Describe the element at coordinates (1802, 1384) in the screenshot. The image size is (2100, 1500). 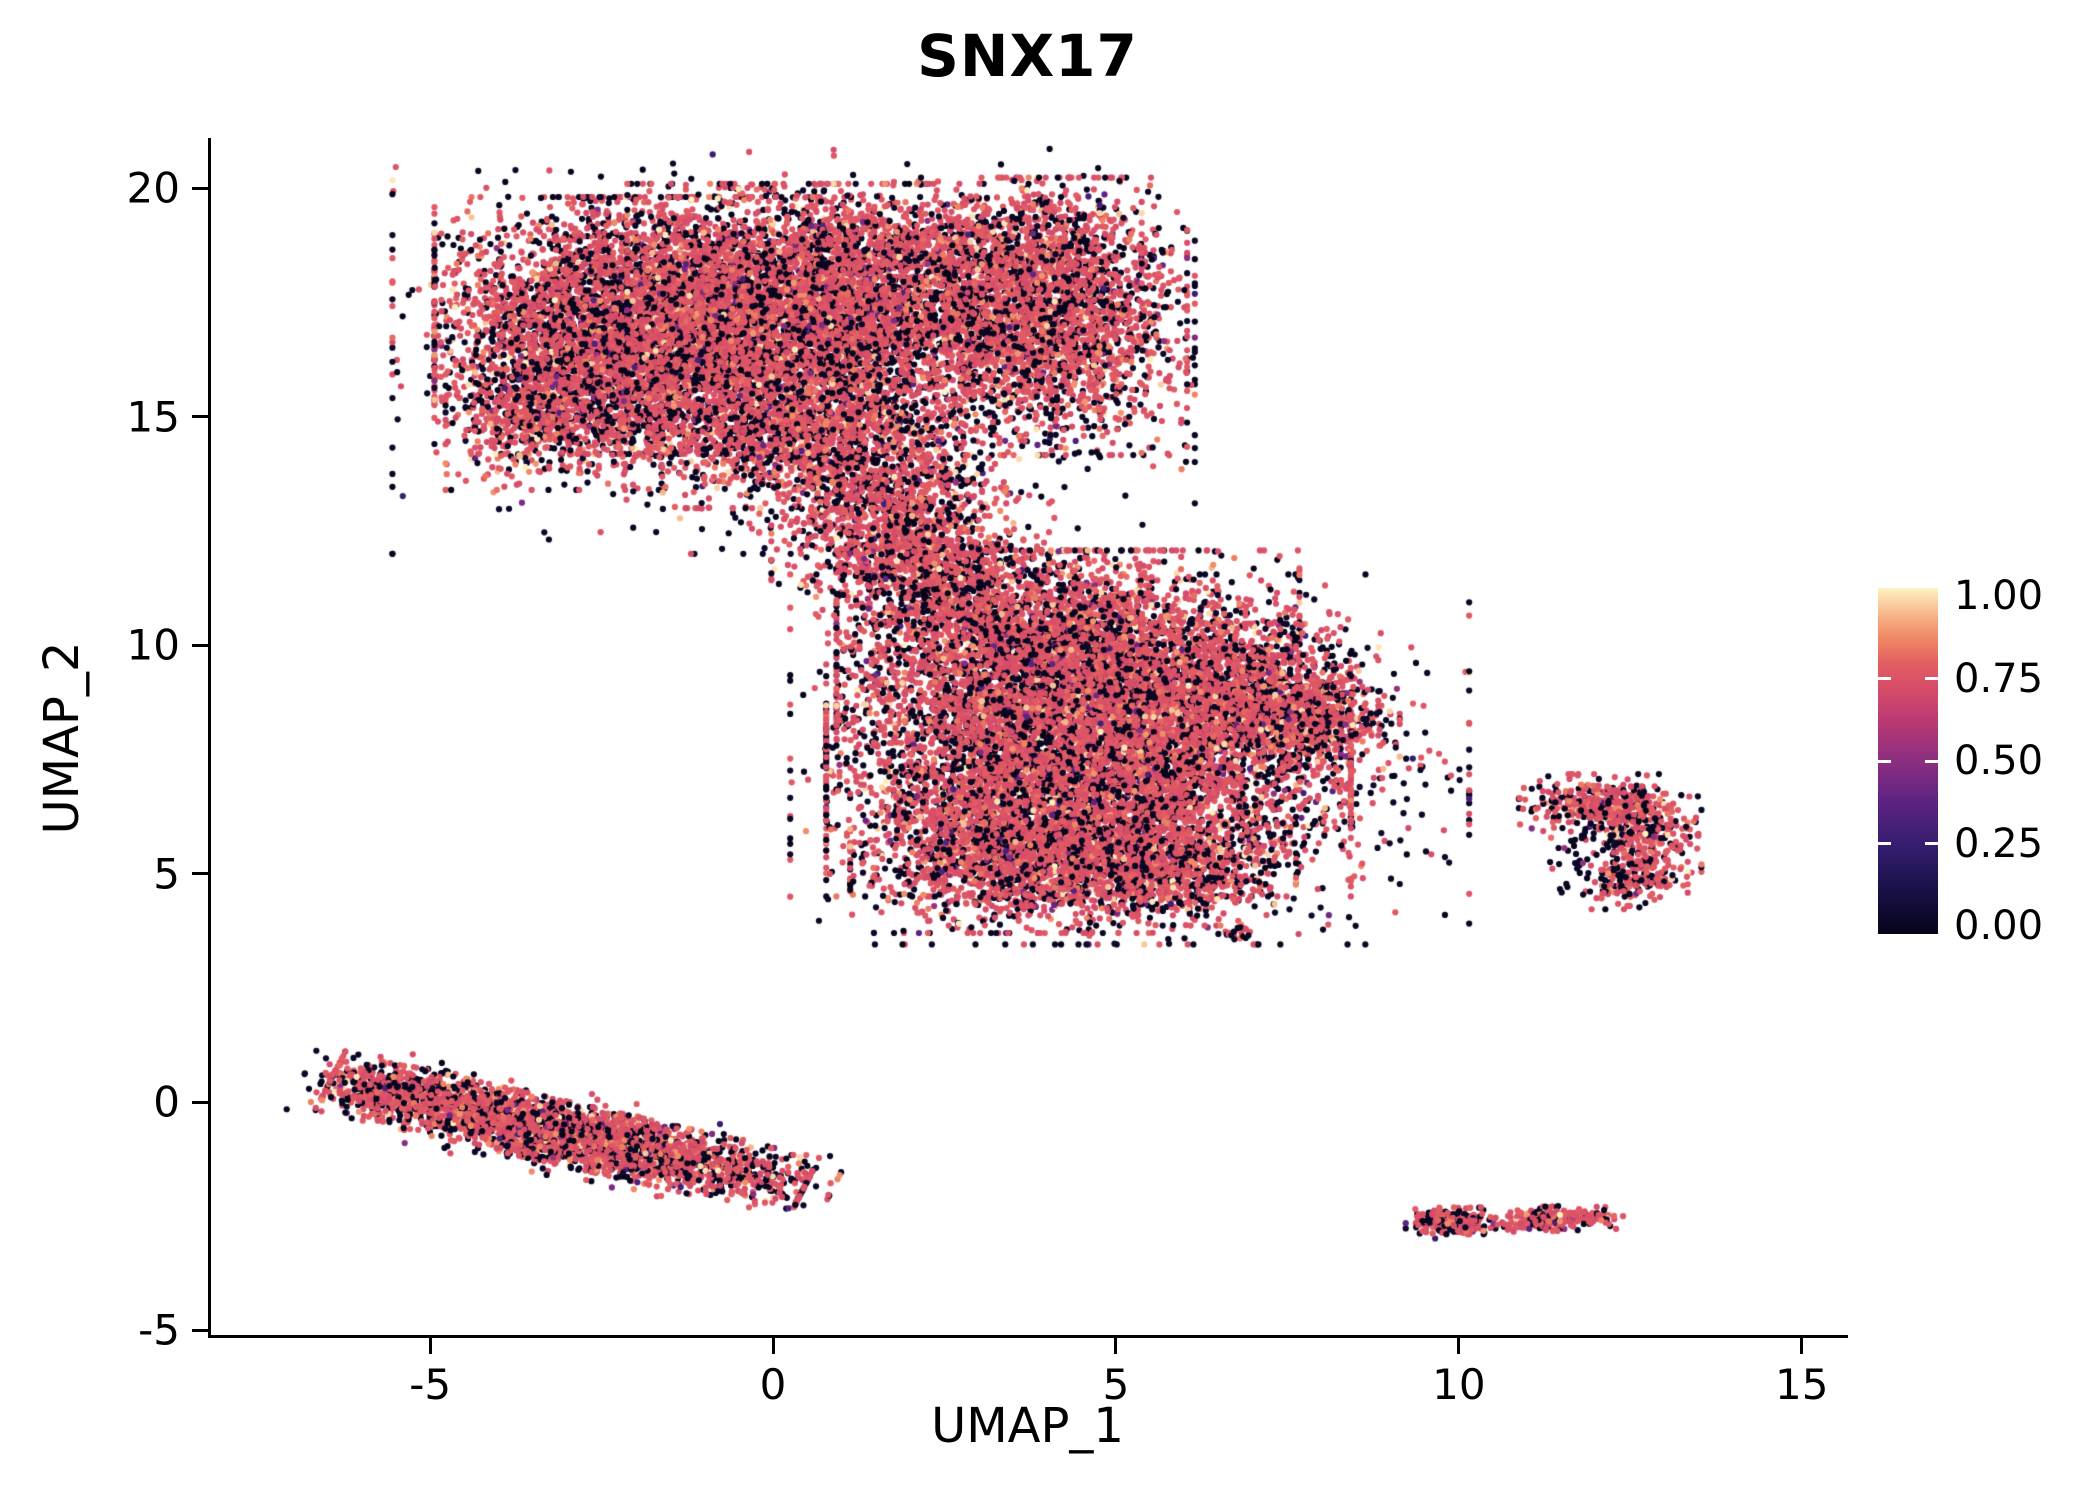
I see `x-tick-label: 15` at that location.